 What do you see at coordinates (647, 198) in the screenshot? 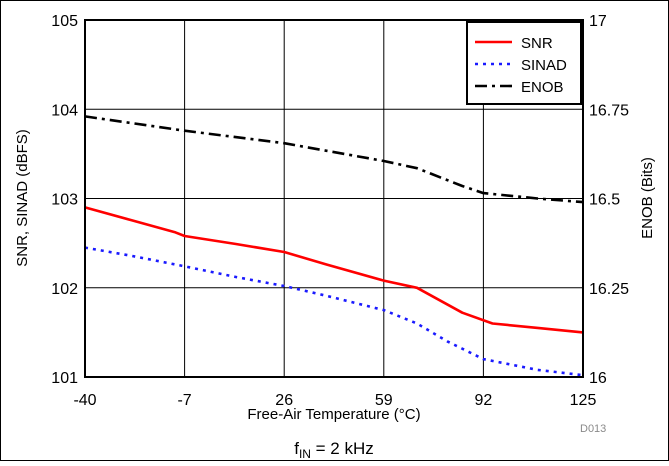
I see `y-axis-title-right: ENOB (Bits)` at bounding box center [647, 198].